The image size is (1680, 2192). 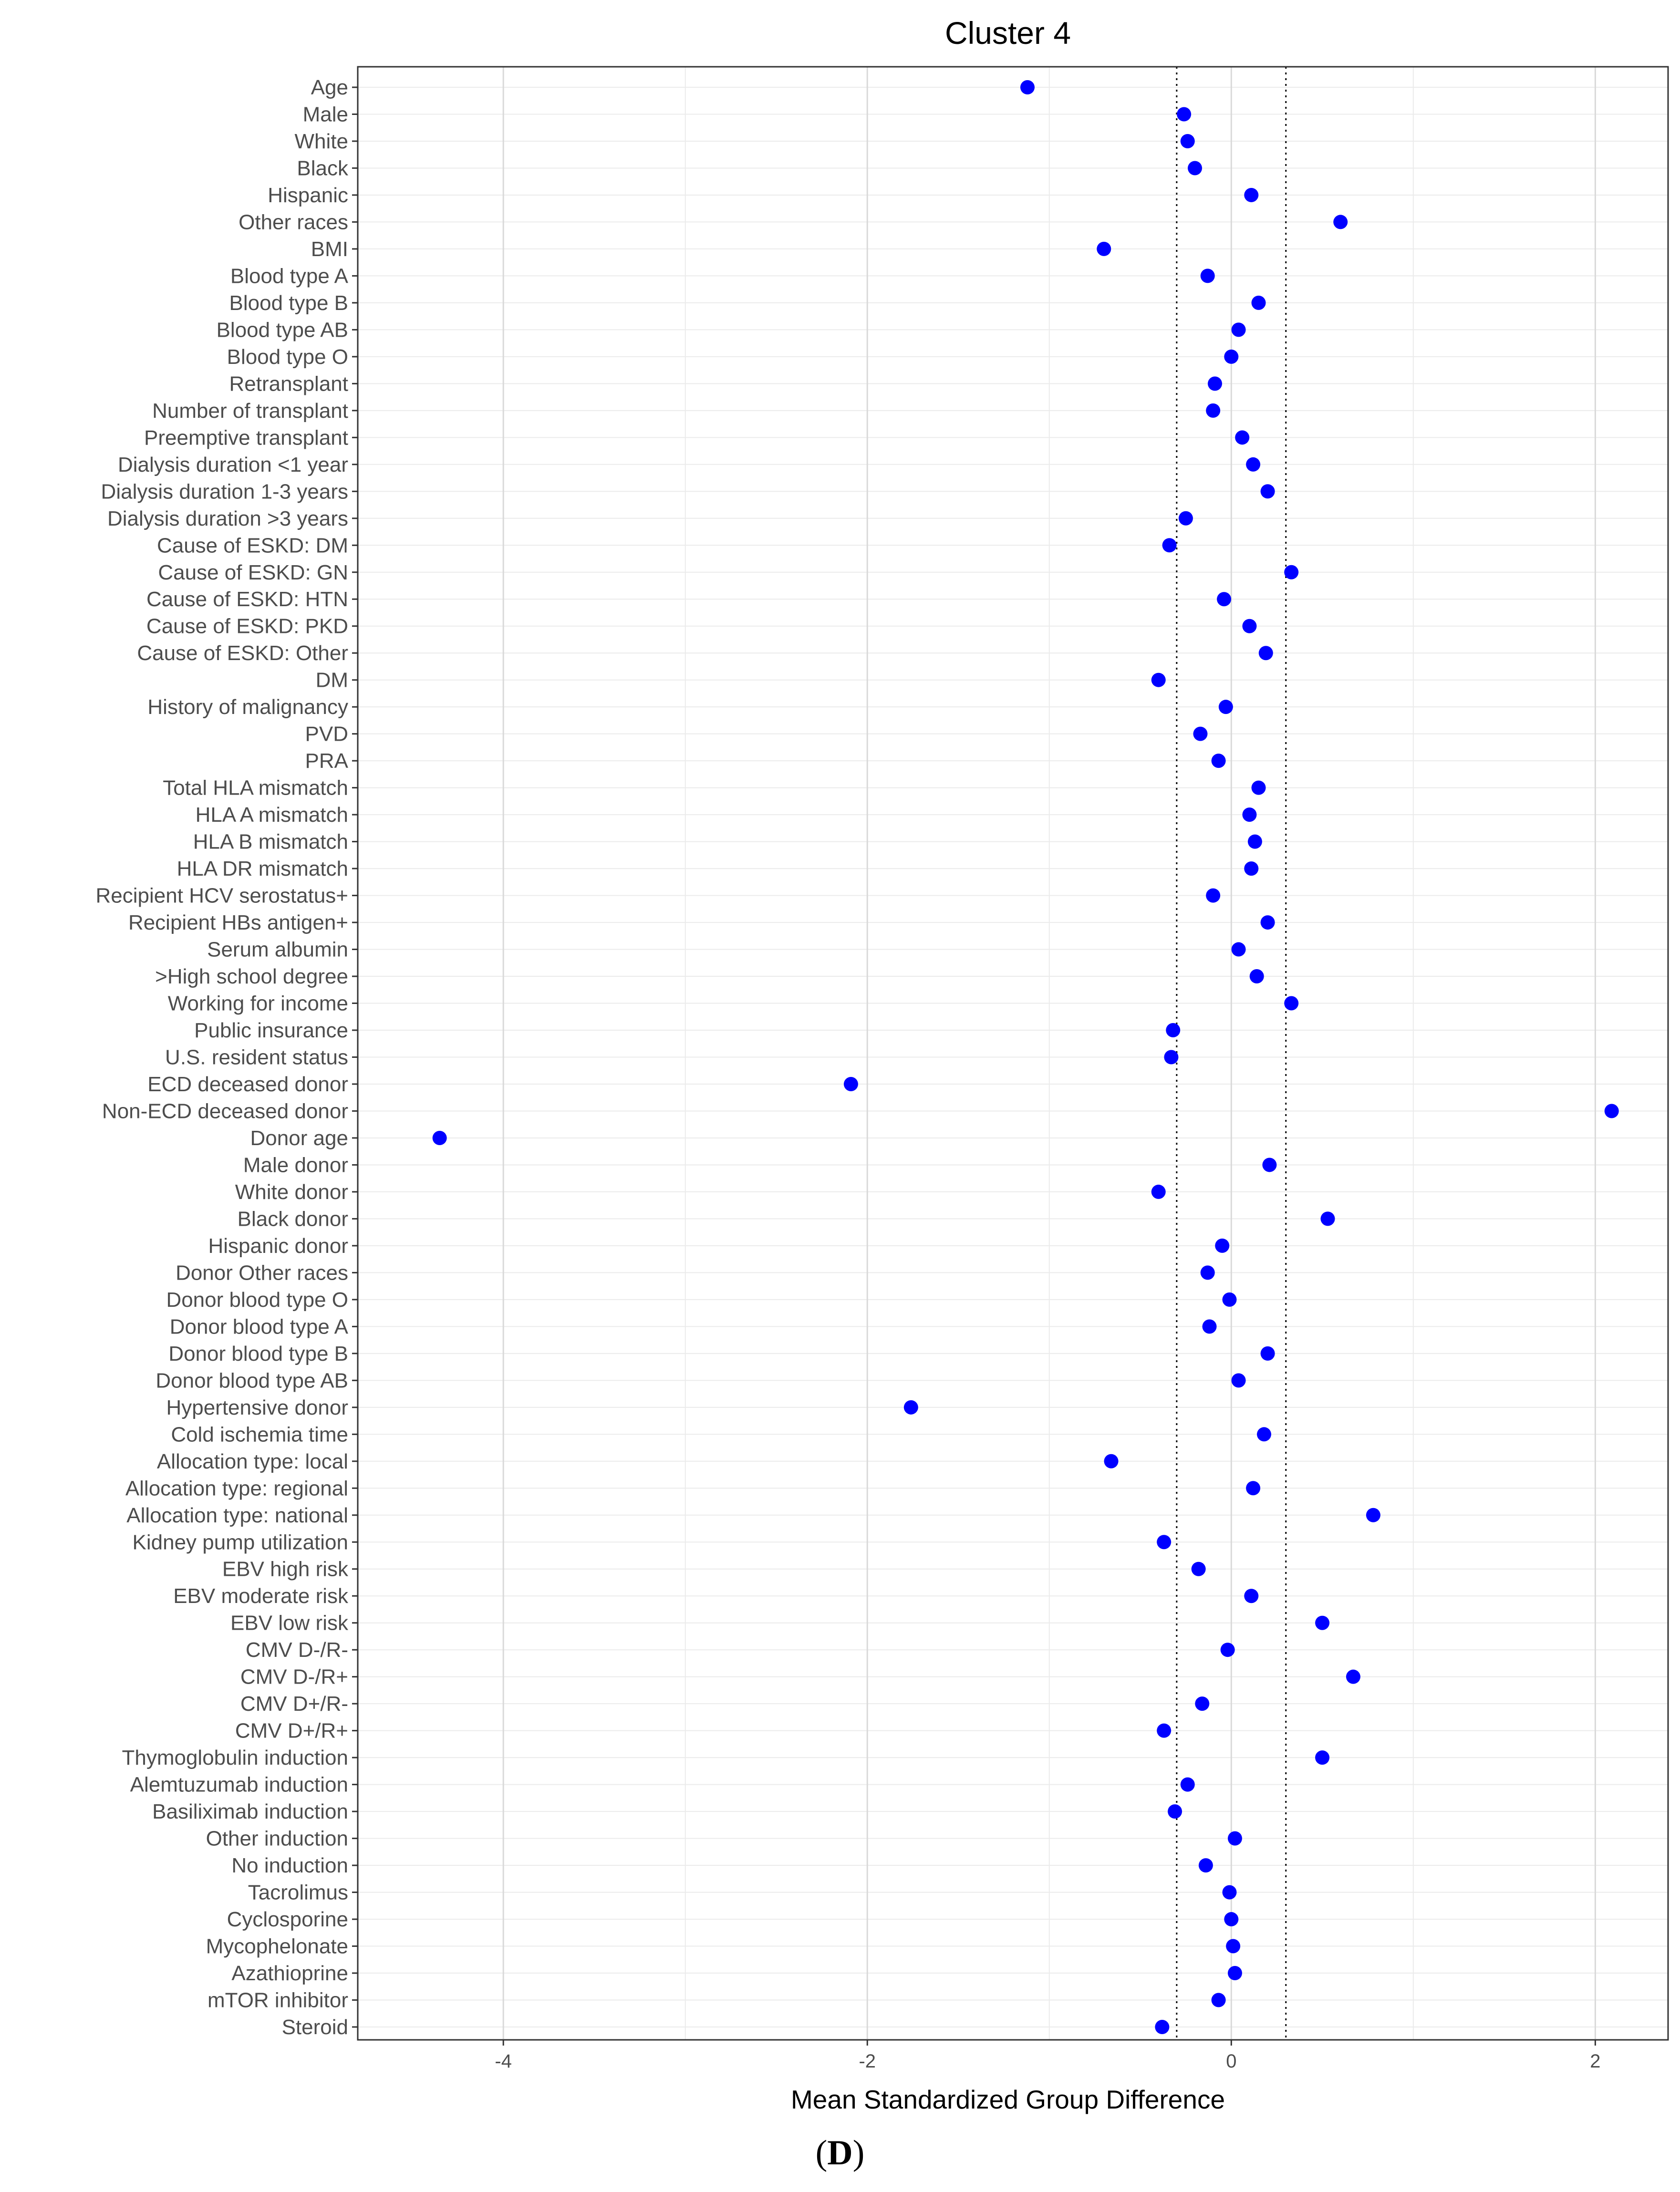 I want to click on y-tick-label: PVD, so click(x=326, y=734).